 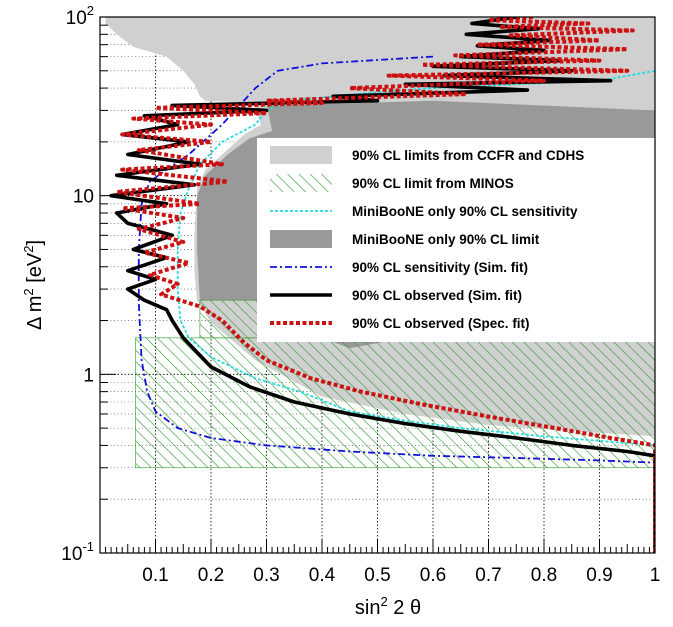 I want to click on y-tick-label: 10², so click(x=80, y=16).